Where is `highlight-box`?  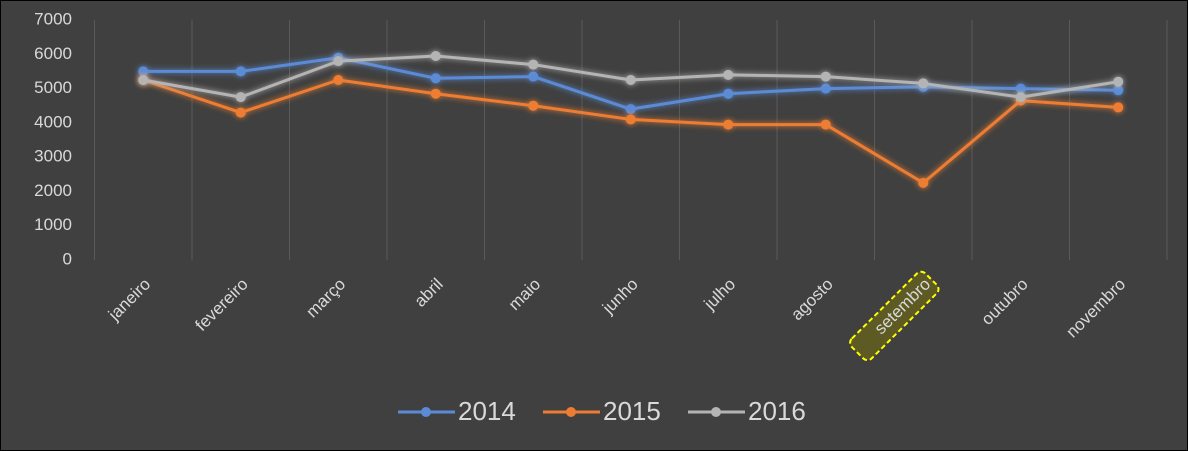
highlight-box is located at coordinates (894, 316).